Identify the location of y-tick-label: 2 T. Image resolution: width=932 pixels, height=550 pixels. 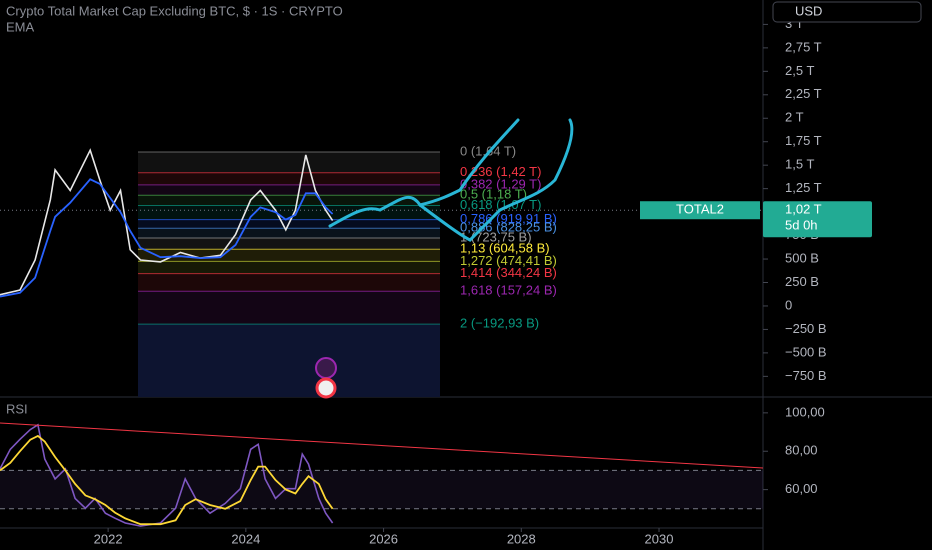
(794, 117).